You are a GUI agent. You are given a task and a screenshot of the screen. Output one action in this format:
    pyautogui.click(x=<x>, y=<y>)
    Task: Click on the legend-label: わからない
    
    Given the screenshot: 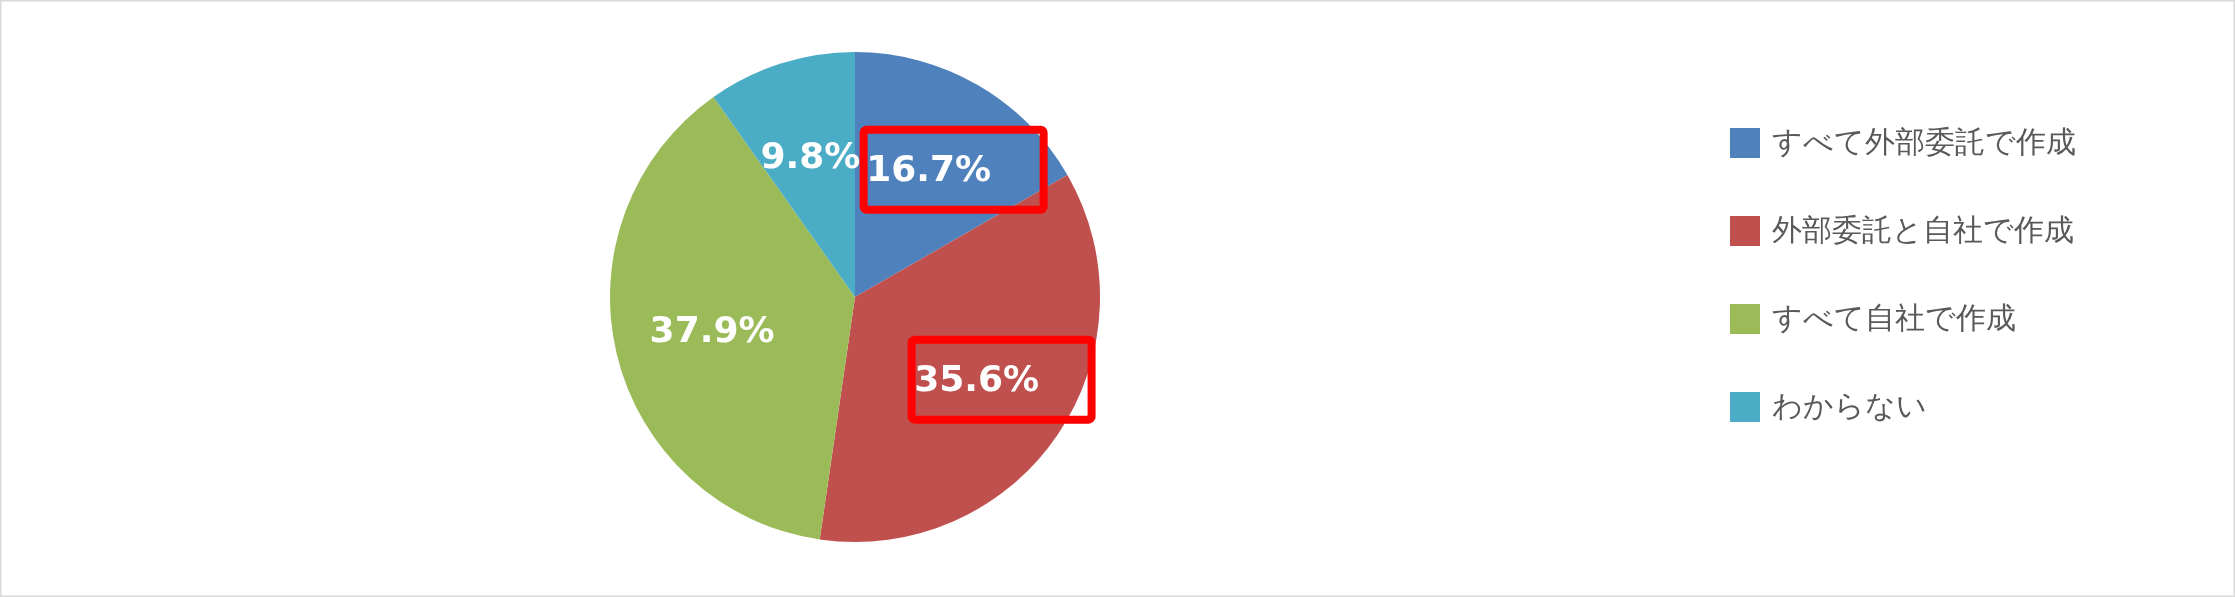 What is the action you would take?
    pyautogui.click(x=1849, y=405)
    